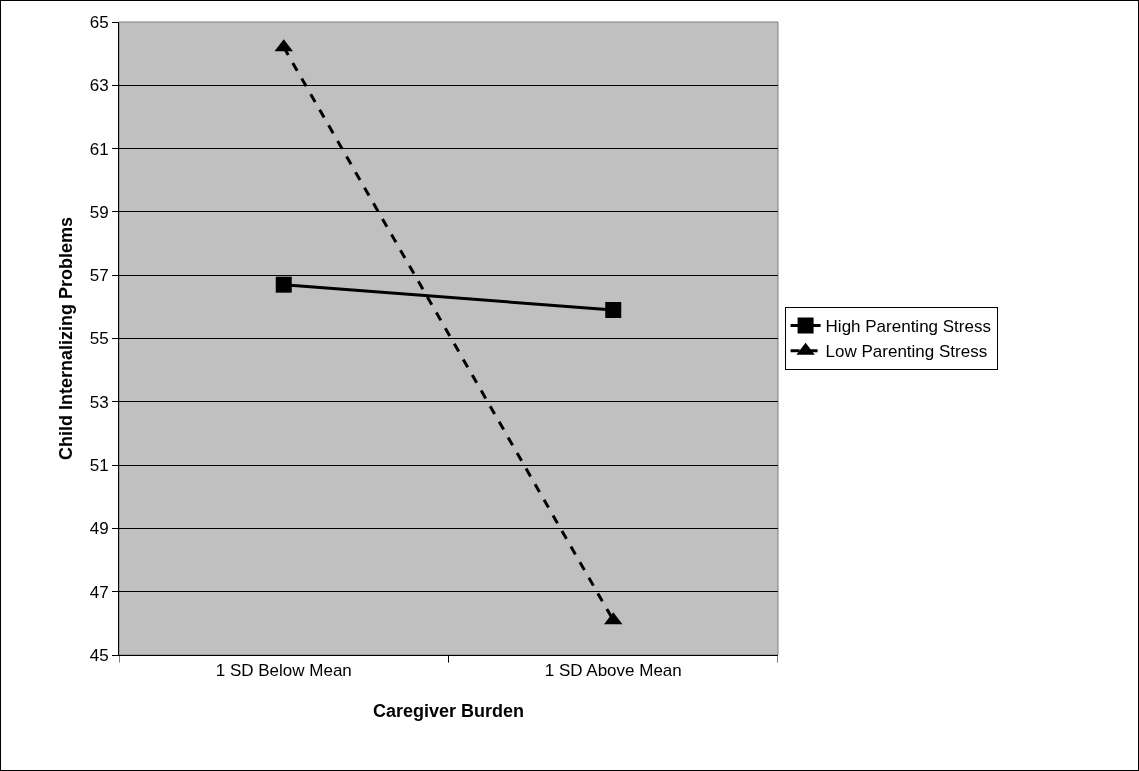 The image size is (1139, 771). I want to click on y-tick-label: 53, so click(99, 402).